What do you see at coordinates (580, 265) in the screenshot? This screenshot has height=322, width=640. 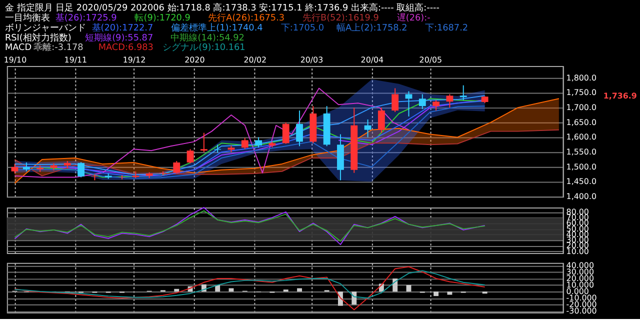 I see `y-tick-label: 40.000` at bounding box center [580, 265].